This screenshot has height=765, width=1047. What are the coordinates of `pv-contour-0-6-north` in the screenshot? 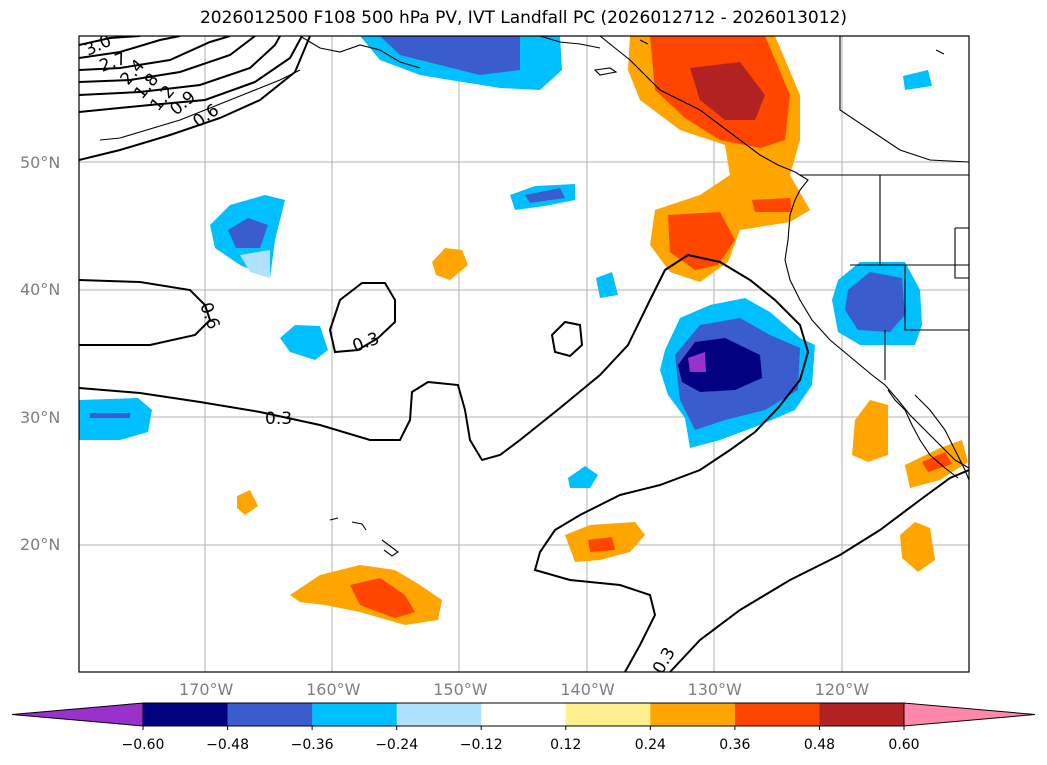 It's located at (195, 98).